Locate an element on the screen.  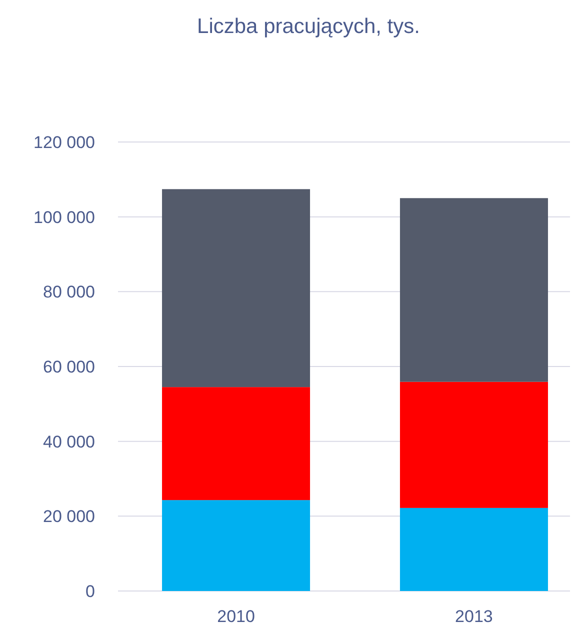
x-tick-label: 2013 is located at coordinates (474, 616).